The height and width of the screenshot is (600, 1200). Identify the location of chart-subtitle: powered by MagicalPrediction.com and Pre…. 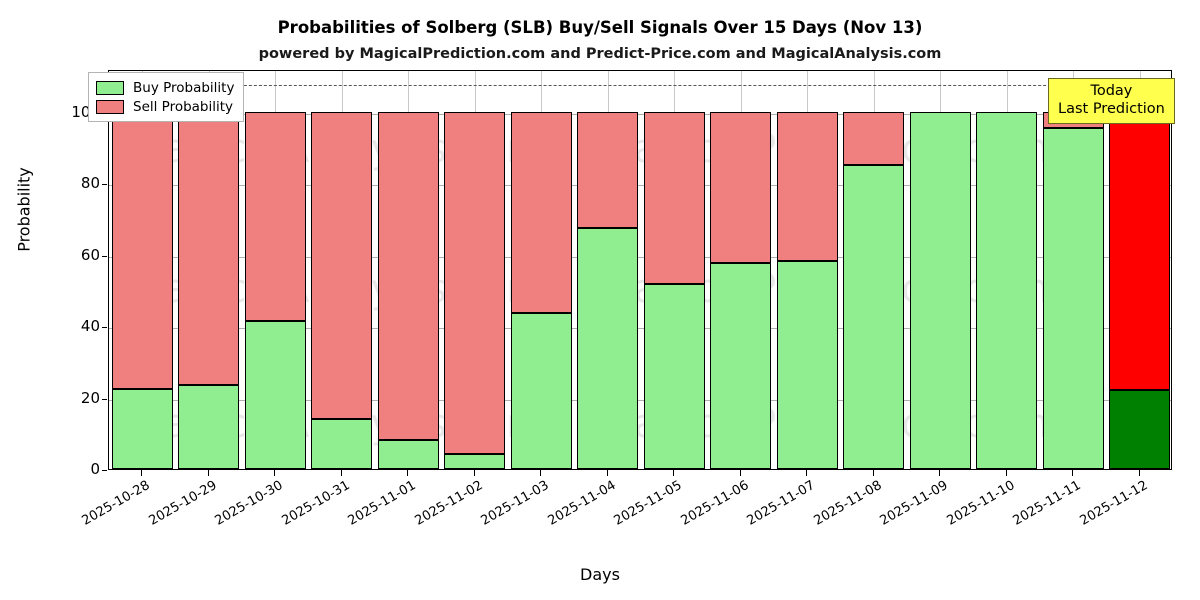
(600, 54).